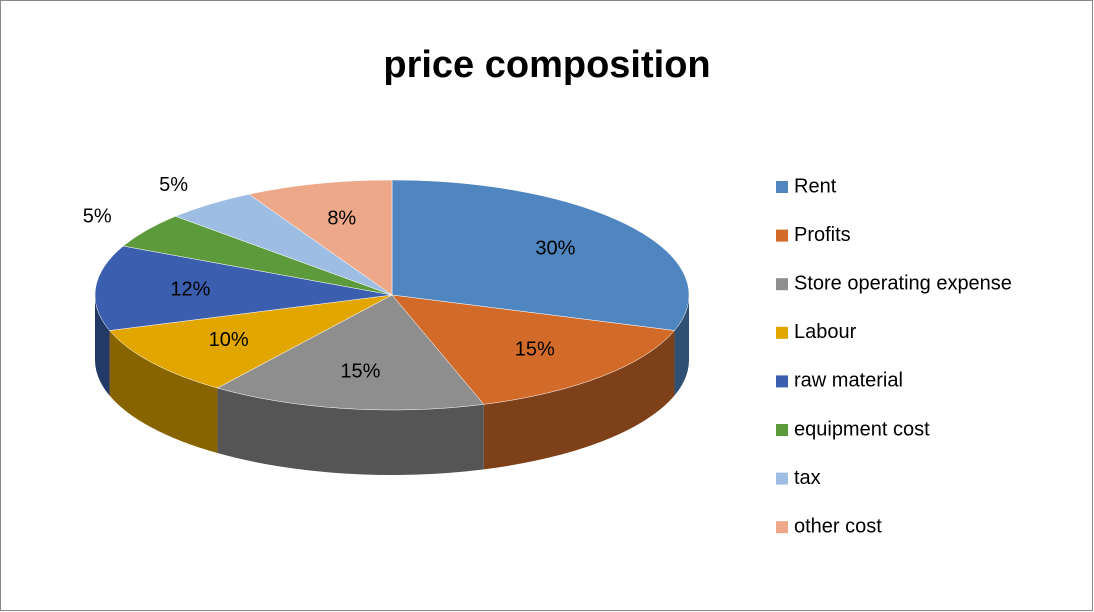 This screenshot has height=612, width=1094. Describe the element at coordinates (903, 283) in the screenshot. I see `legend-label: Store operating expense` at that location.